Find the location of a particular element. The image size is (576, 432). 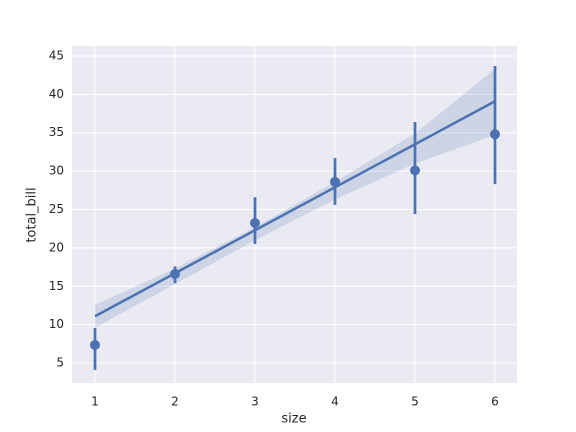

y-tick-label: 45 is located at coordinates (56, 55).